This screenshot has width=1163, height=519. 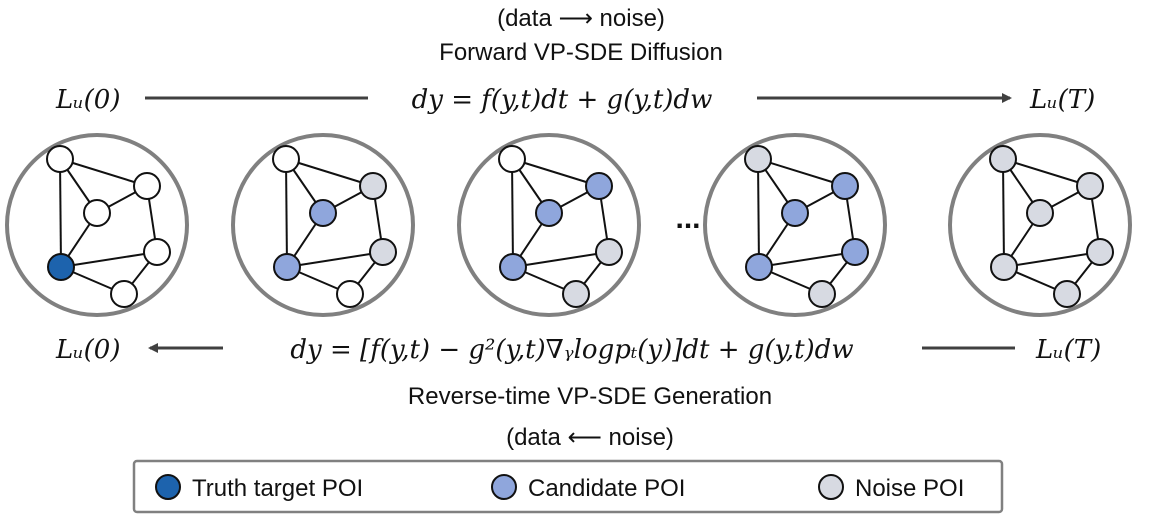 I want to click on legend-swatch-noise, so click(x=831, y=487).